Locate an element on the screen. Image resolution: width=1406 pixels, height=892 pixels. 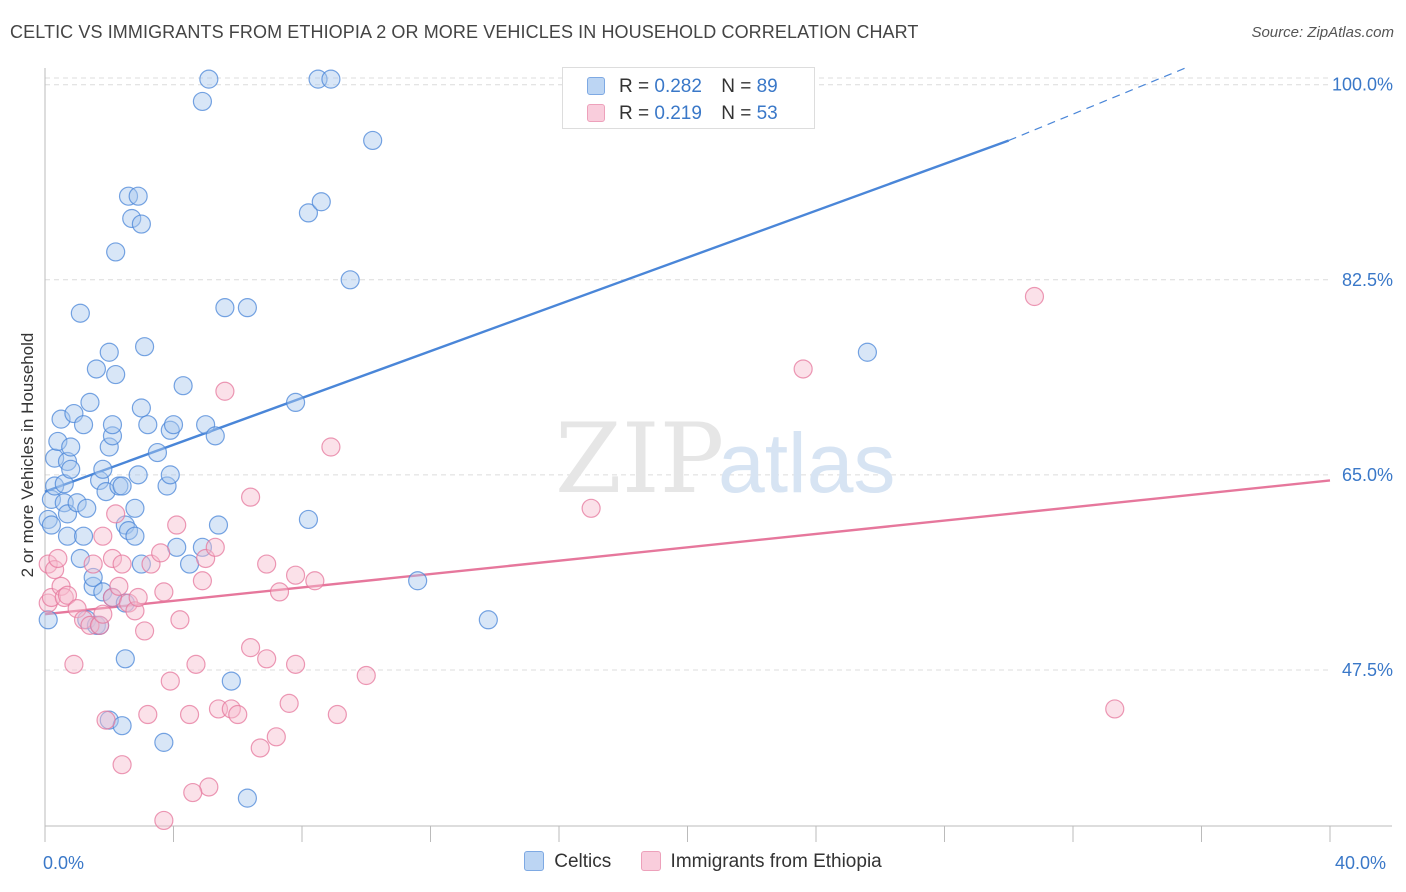
ethiopia-legend-swatch is located at coordinates (650, 861).